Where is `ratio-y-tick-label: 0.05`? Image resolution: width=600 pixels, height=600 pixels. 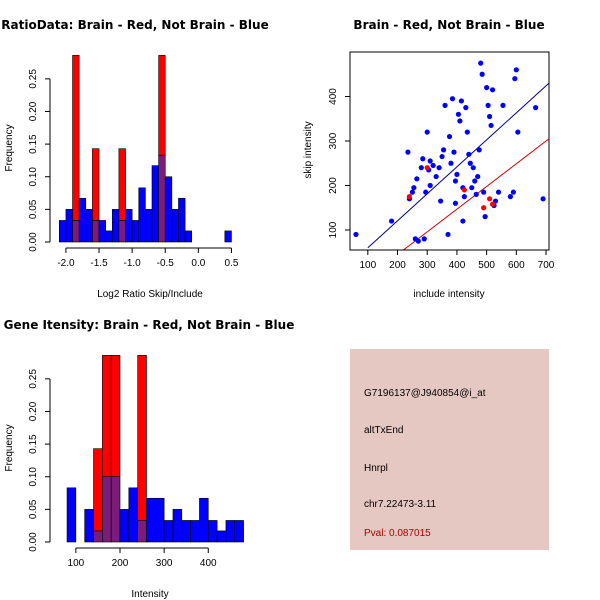 ratio-y-tick-label: 0.05 is located at coordinates (33, 209).